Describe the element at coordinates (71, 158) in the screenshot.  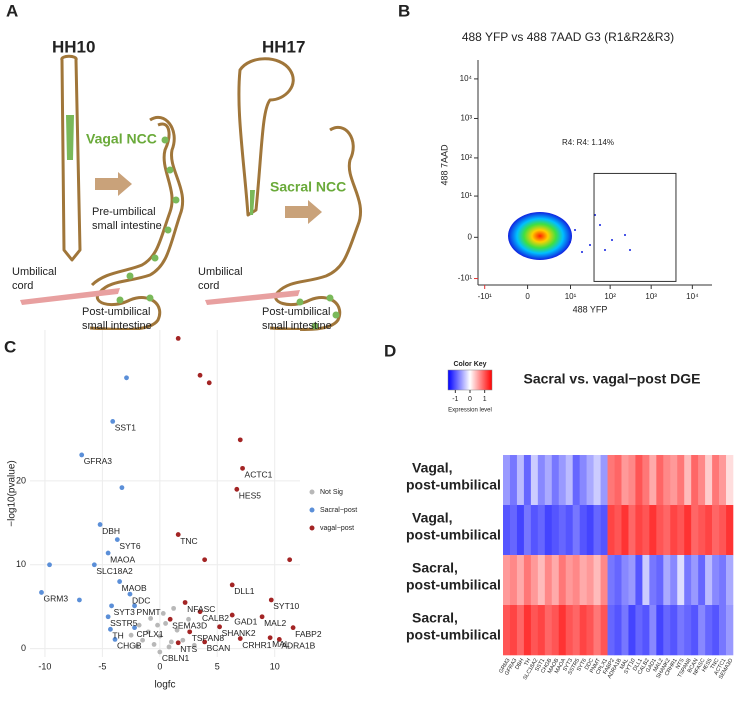
I see `embryo-hh10` at that location.